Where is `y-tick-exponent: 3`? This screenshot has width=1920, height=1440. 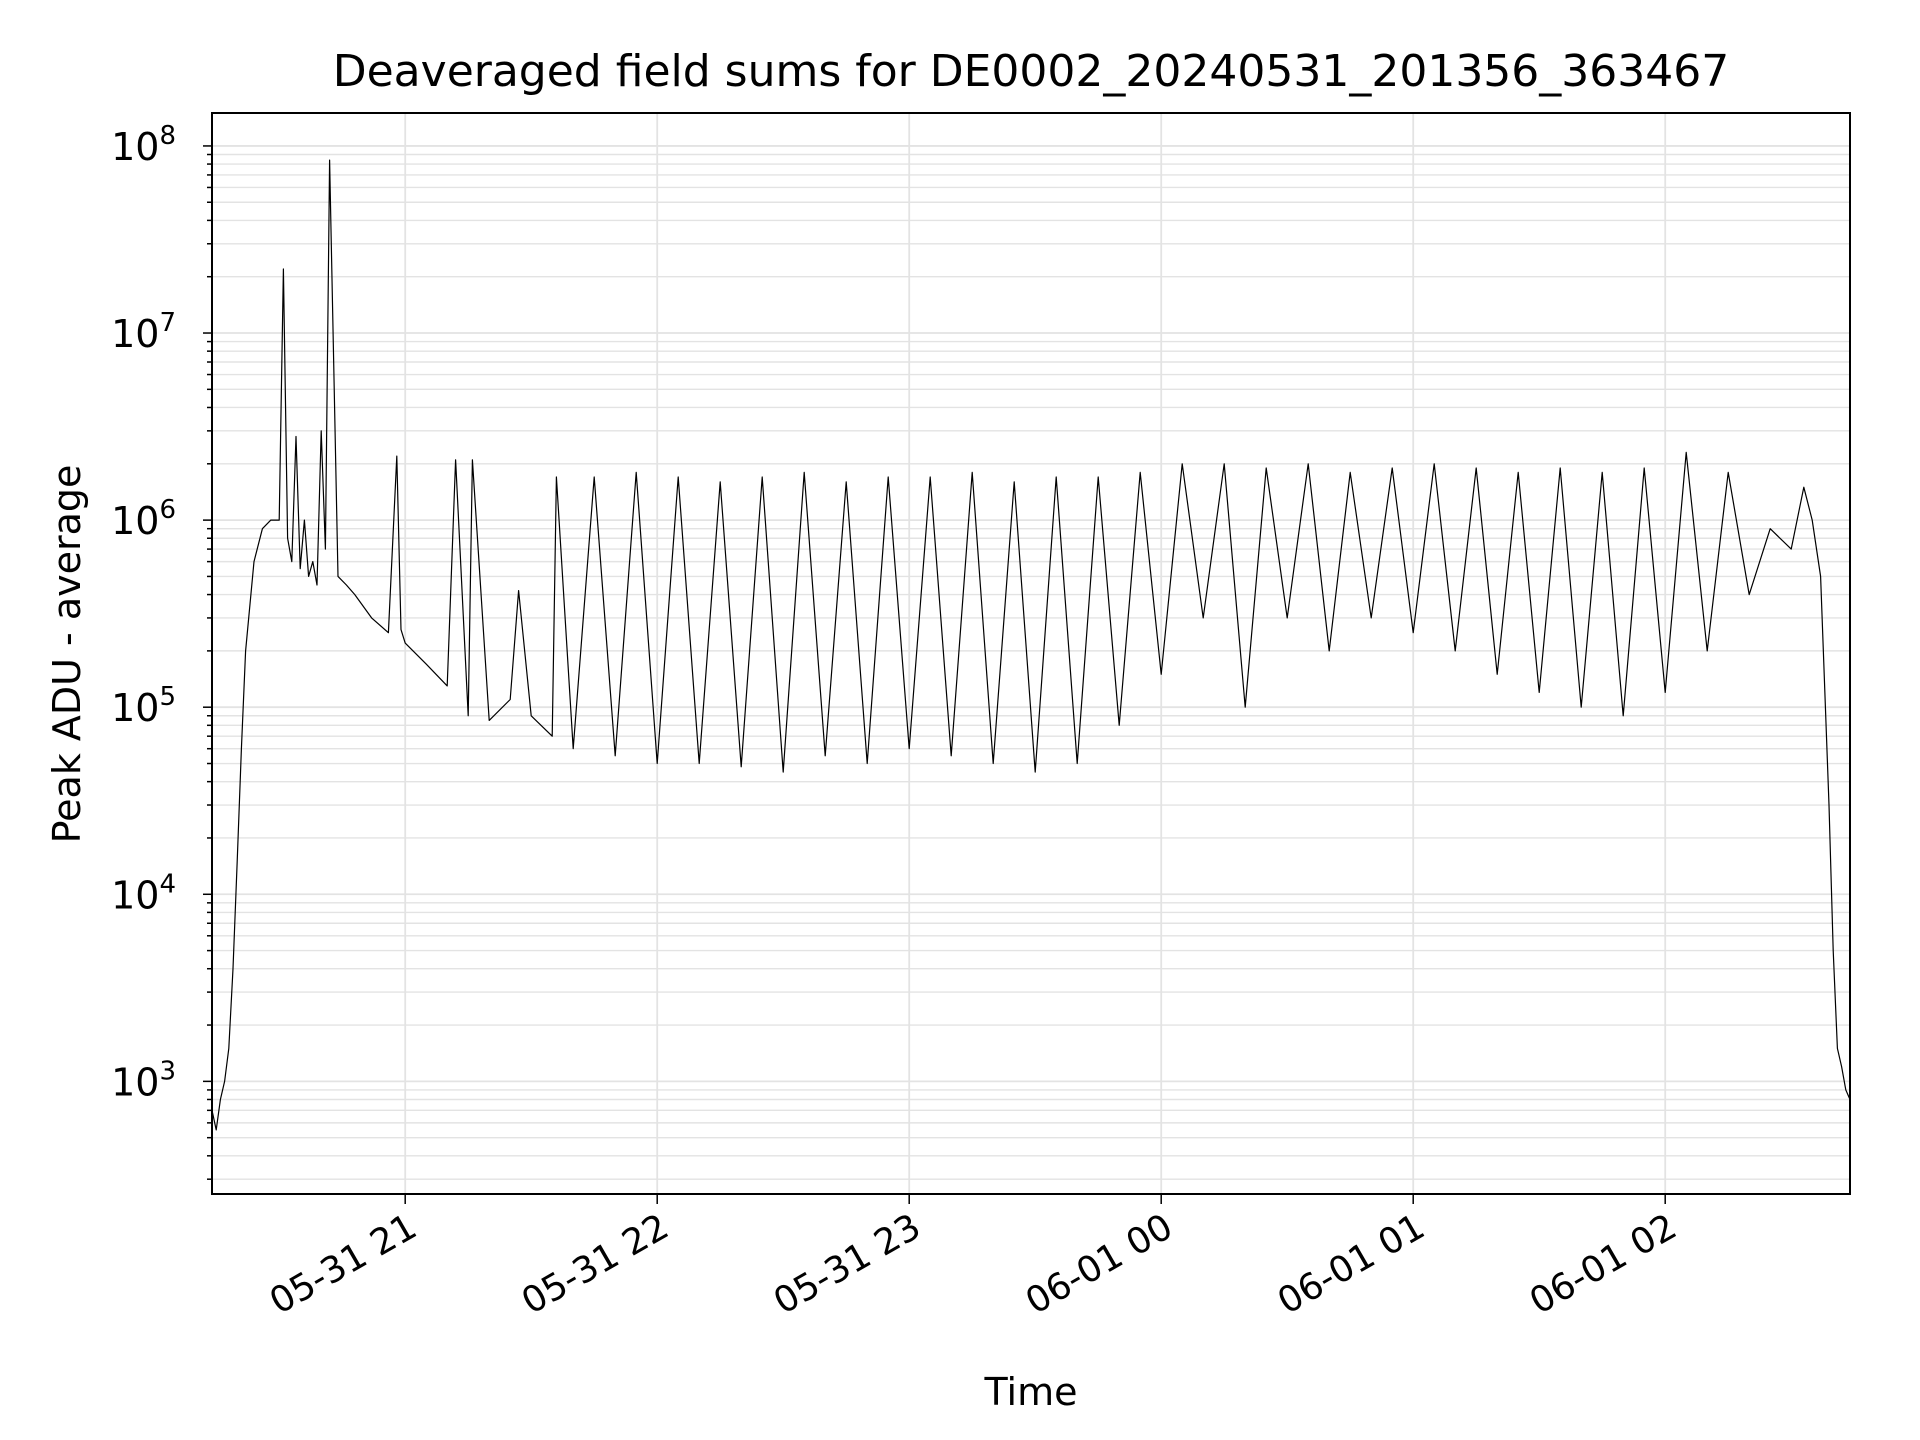 y-tick-exponent: 3 is located at coordinates (167, 1071).